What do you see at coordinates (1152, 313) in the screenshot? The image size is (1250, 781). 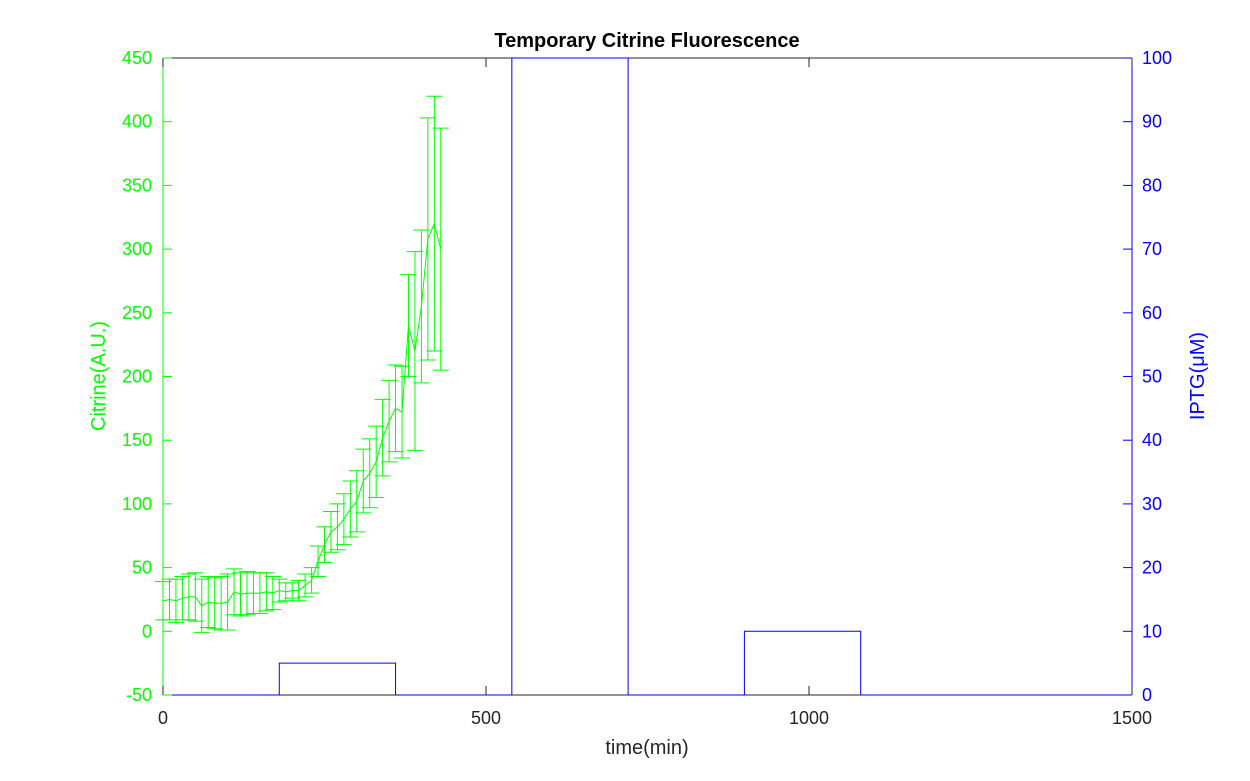 I see `right-tick-label: 60` at bounding box center [1152, 313].